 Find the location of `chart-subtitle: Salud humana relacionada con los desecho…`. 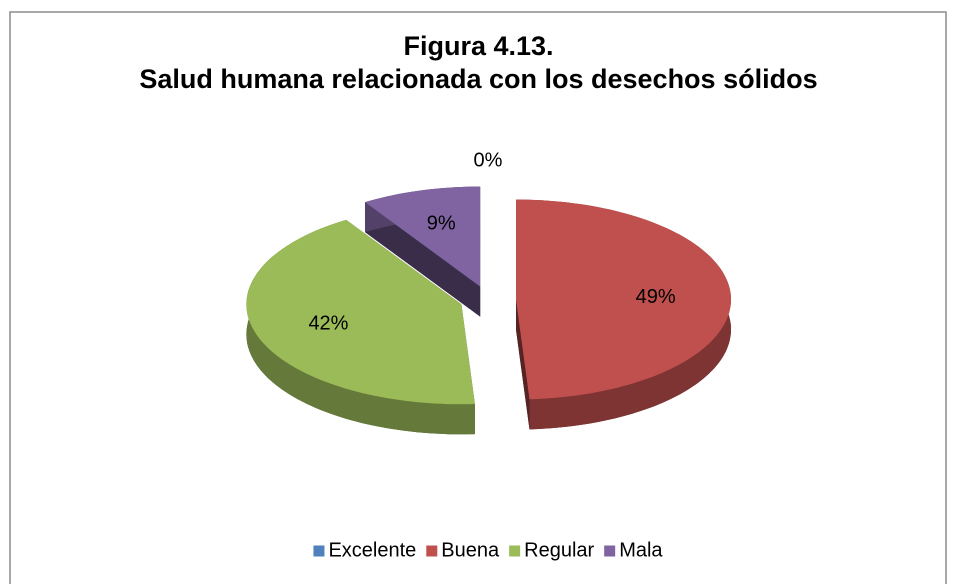

chart-subtitle: Salud humana relacionada con los desecho… is located at coordinates (478, 79).